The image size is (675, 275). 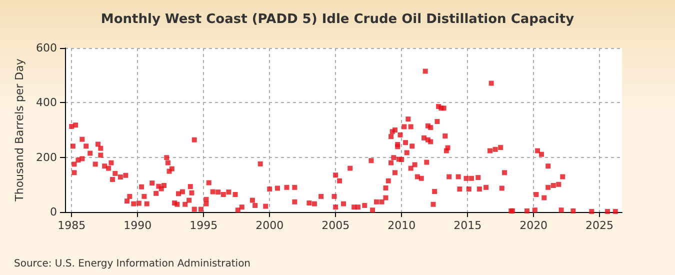 What do you see at coordinates (72, 225) in the screenshot?
I see `x-tick-label: 1985` at bounding box center [72, 225].